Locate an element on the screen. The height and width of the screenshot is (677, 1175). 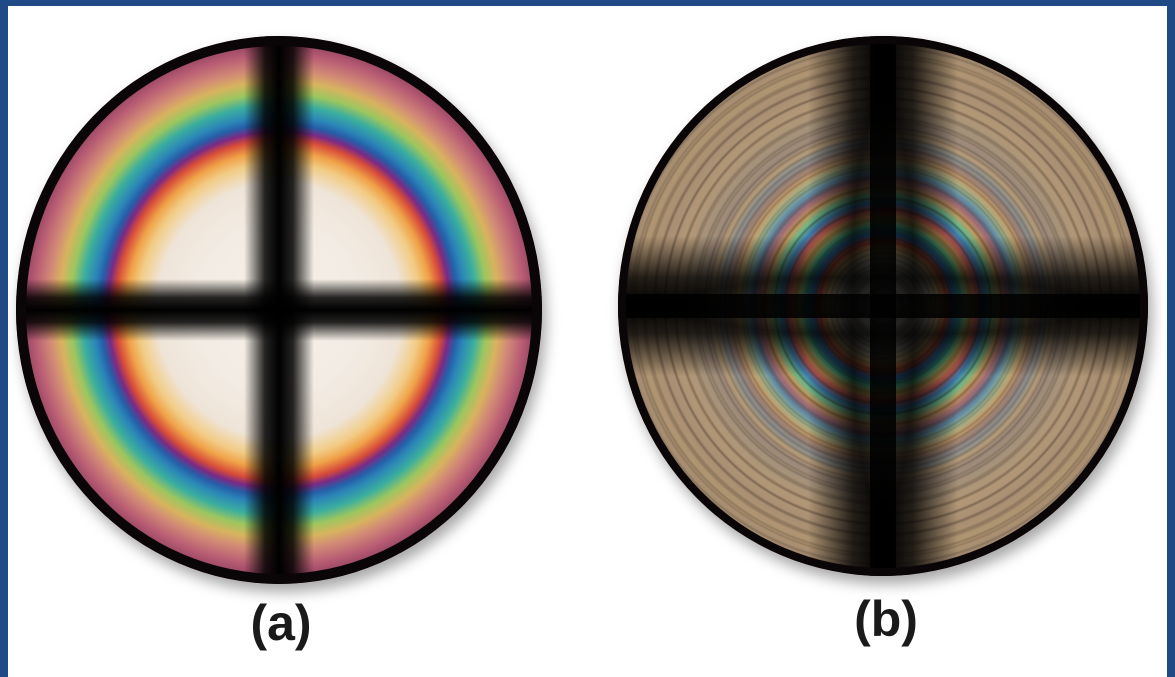
caption-b: (b) is located at coordinates (886, 619).